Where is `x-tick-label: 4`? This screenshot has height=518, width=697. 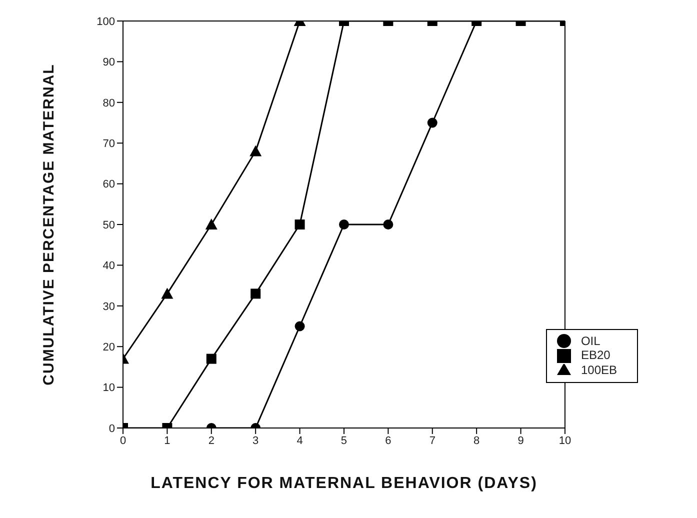
x-tick-label: 4 is located at coordinates (299, 440).